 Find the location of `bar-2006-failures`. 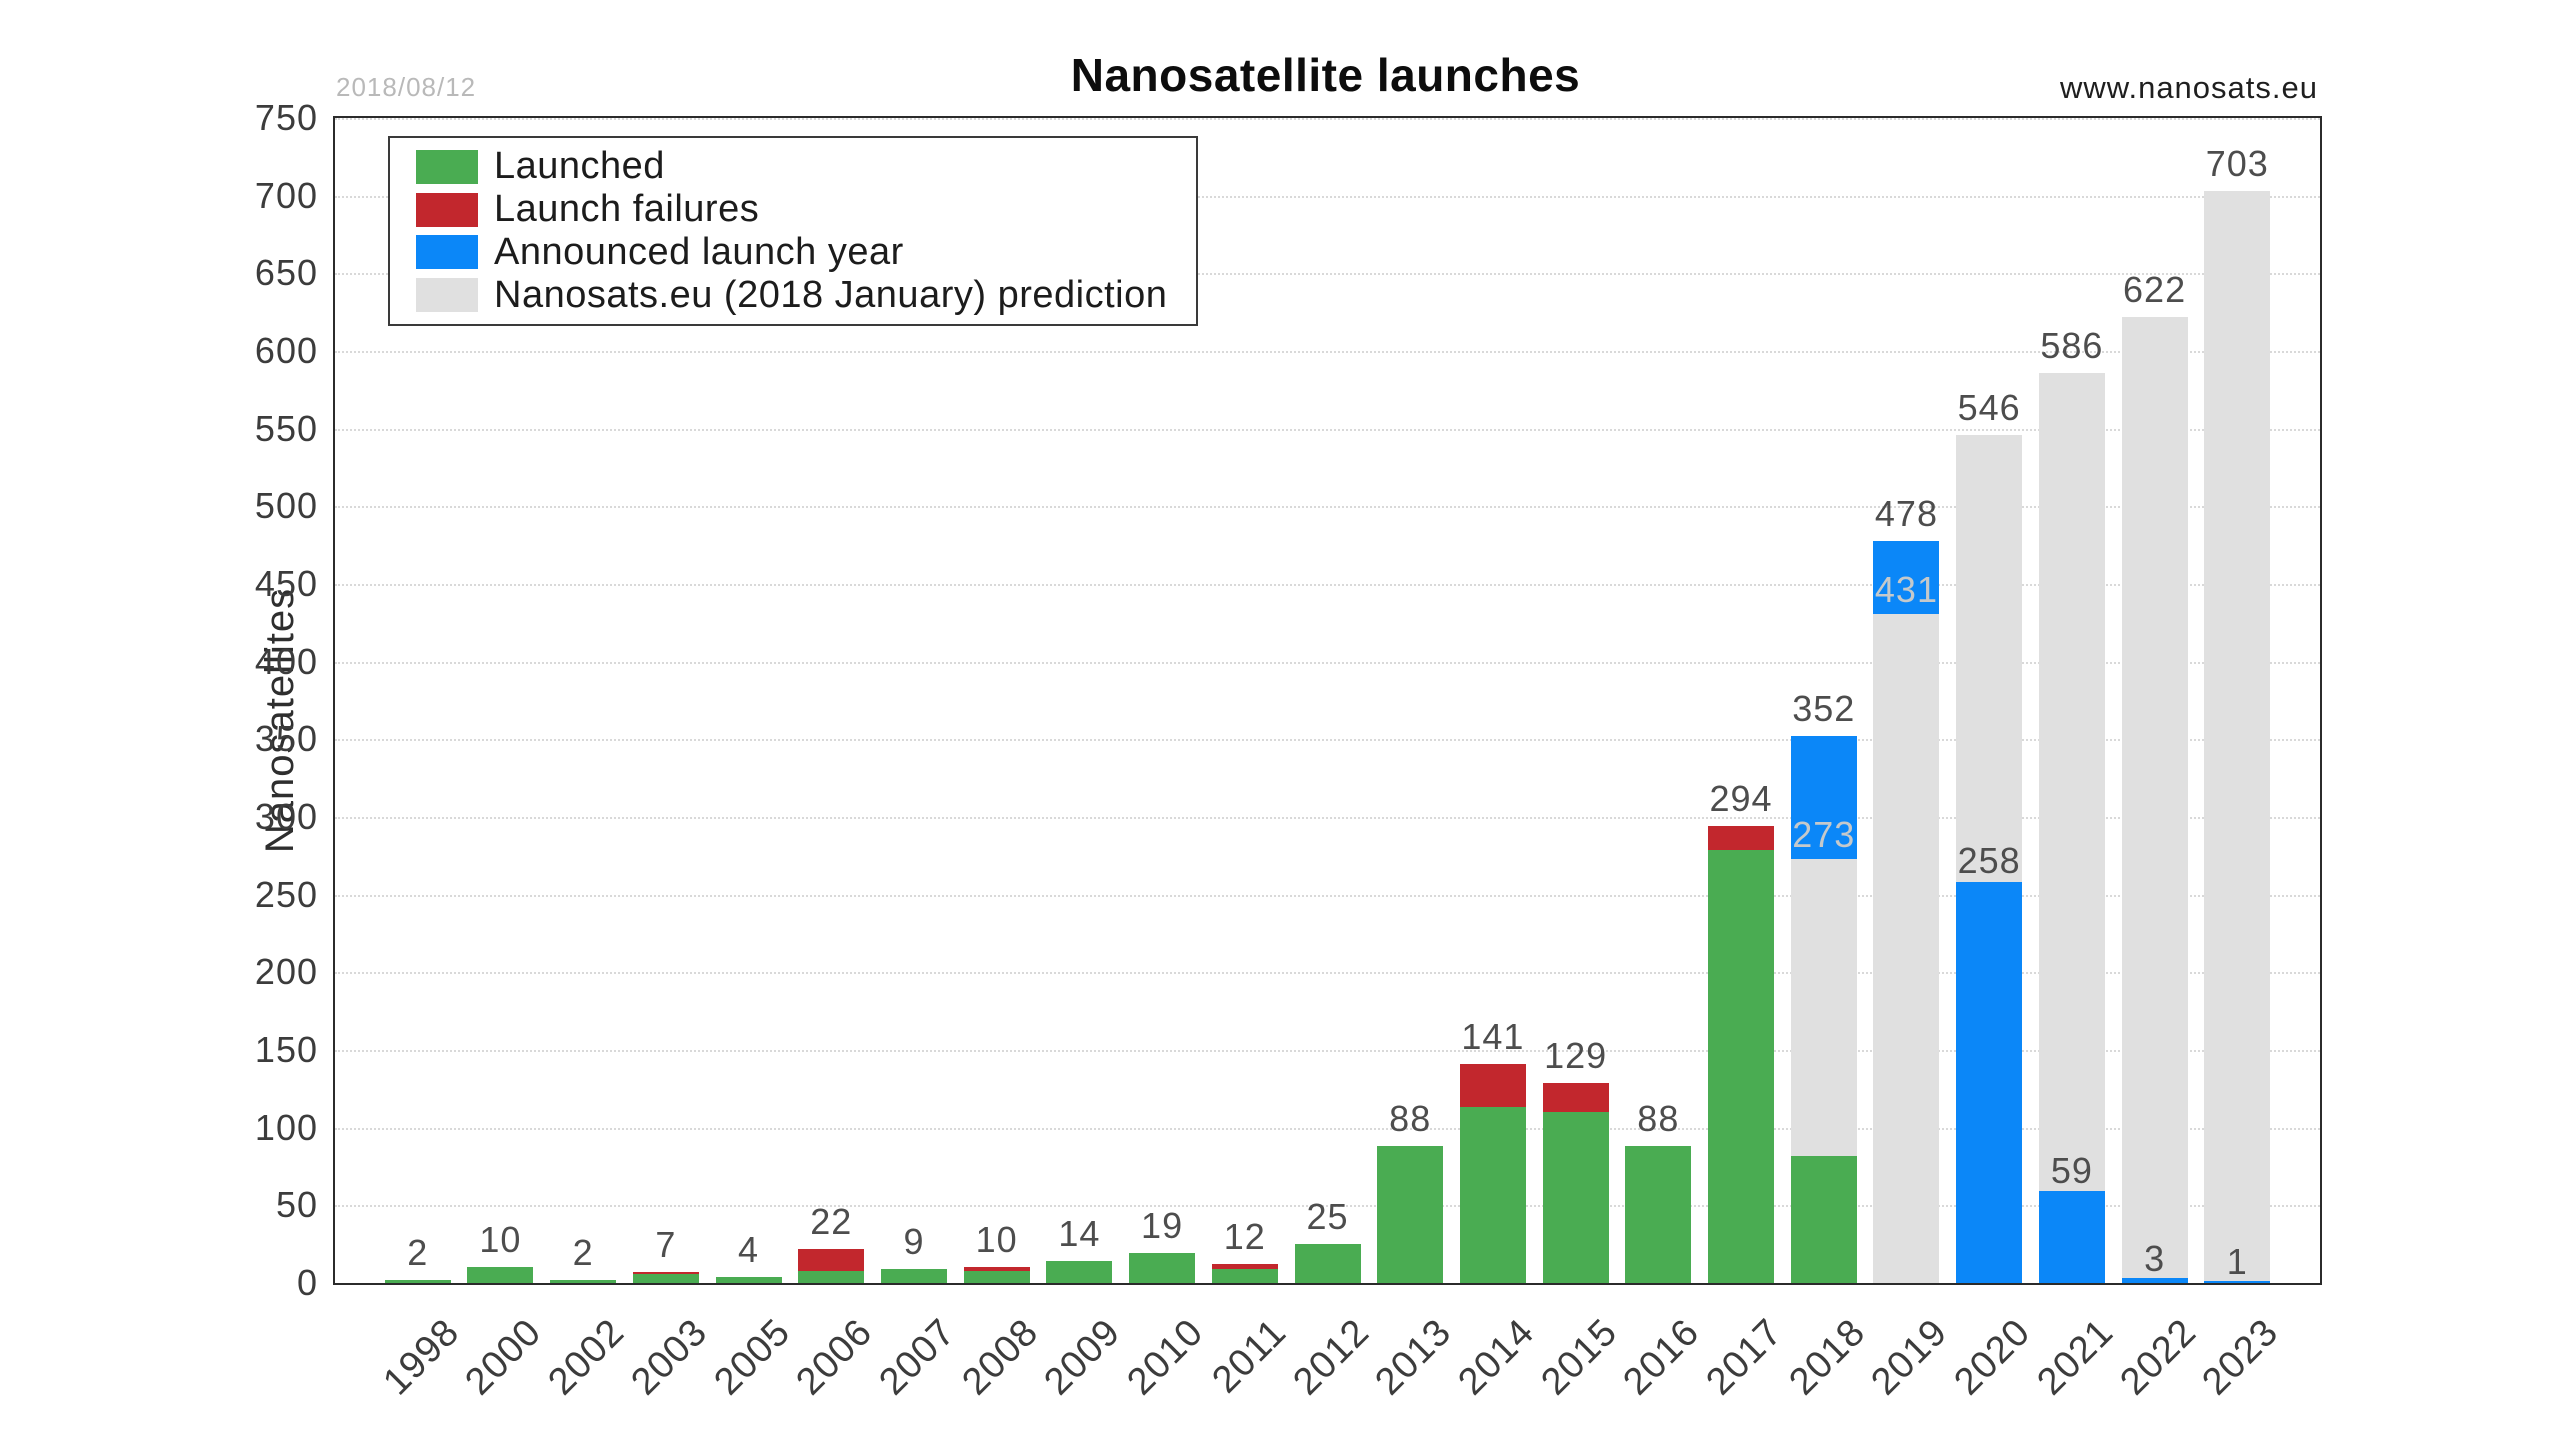

bar-2006-failures is located at coordinates (831, 1259).